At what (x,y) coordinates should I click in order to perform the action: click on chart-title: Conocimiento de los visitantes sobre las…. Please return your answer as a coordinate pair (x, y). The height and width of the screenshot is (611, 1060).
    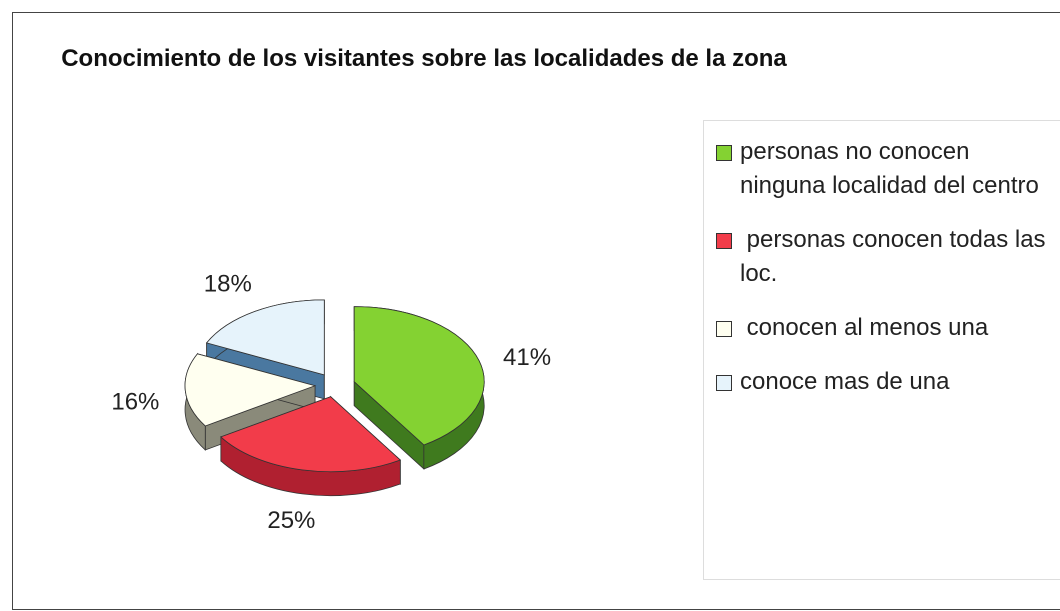
    Looking at the image, I should click on (424, 58).